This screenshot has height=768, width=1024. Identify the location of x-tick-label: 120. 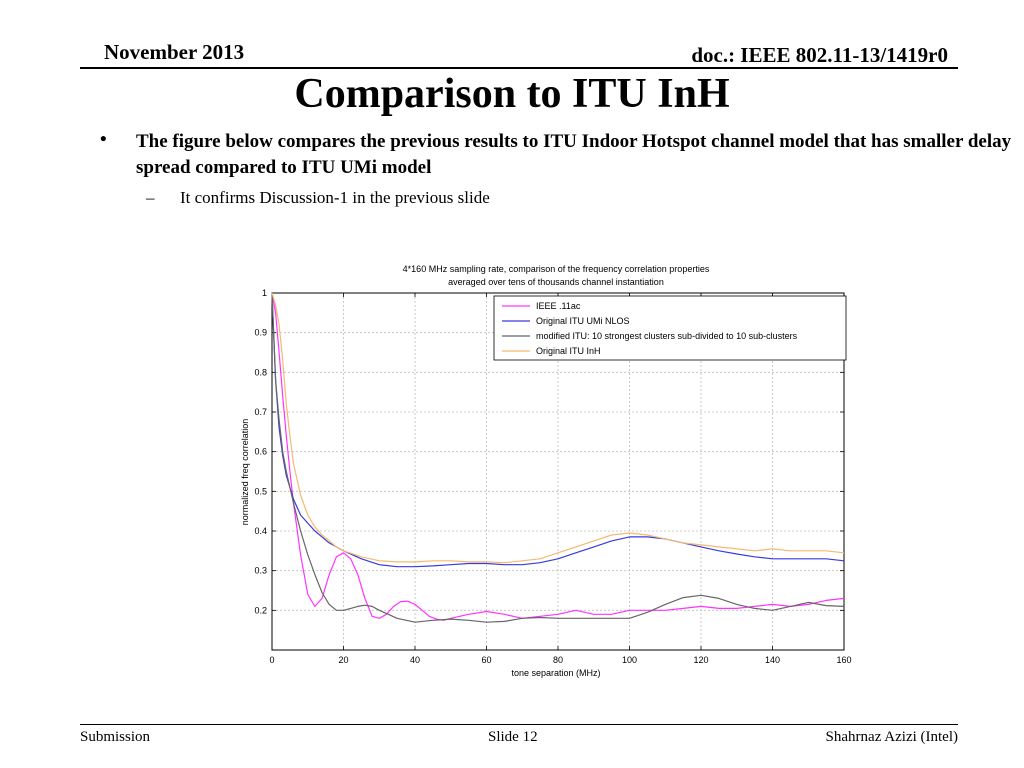
(700, 660).